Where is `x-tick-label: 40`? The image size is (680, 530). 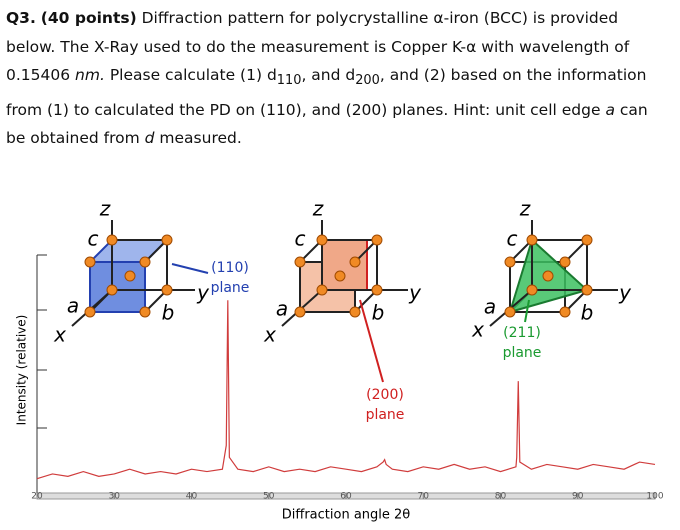 x-tick-label: 40 is located at coordinates (192, 497).